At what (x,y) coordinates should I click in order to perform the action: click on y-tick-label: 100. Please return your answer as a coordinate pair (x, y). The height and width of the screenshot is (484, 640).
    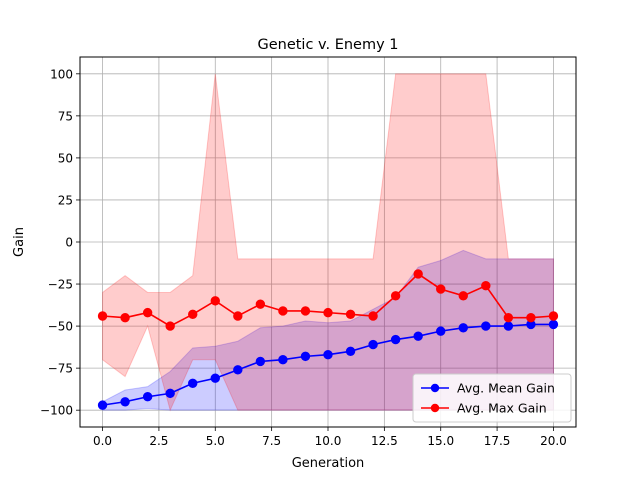
    Looking at the image, I should click on (61, 74).